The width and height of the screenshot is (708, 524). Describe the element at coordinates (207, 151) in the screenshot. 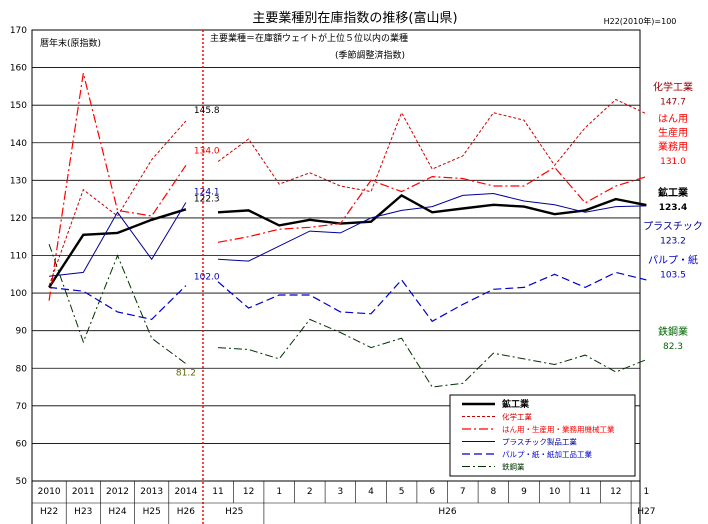

I see `data-label: 134.0` at that location.